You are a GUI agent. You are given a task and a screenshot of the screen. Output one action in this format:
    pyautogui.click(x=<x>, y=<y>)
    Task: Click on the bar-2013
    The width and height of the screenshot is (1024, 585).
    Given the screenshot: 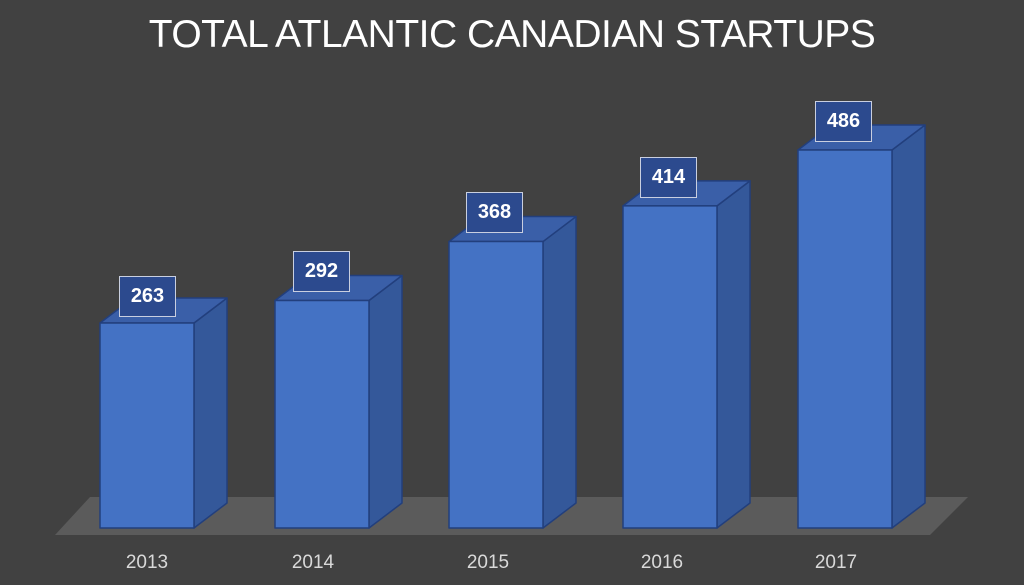 What is the action you would take?
    pyautogui.click(x=163, y=413)
    